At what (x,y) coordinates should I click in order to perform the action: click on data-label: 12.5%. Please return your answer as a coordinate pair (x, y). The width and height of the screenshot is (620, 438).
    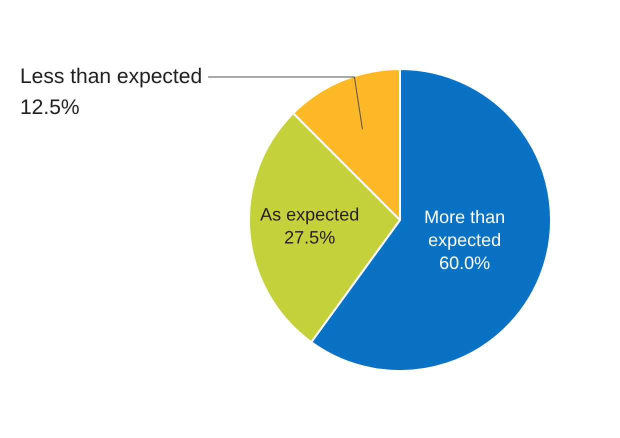
    Looking at the image, I should click on (50, 107).